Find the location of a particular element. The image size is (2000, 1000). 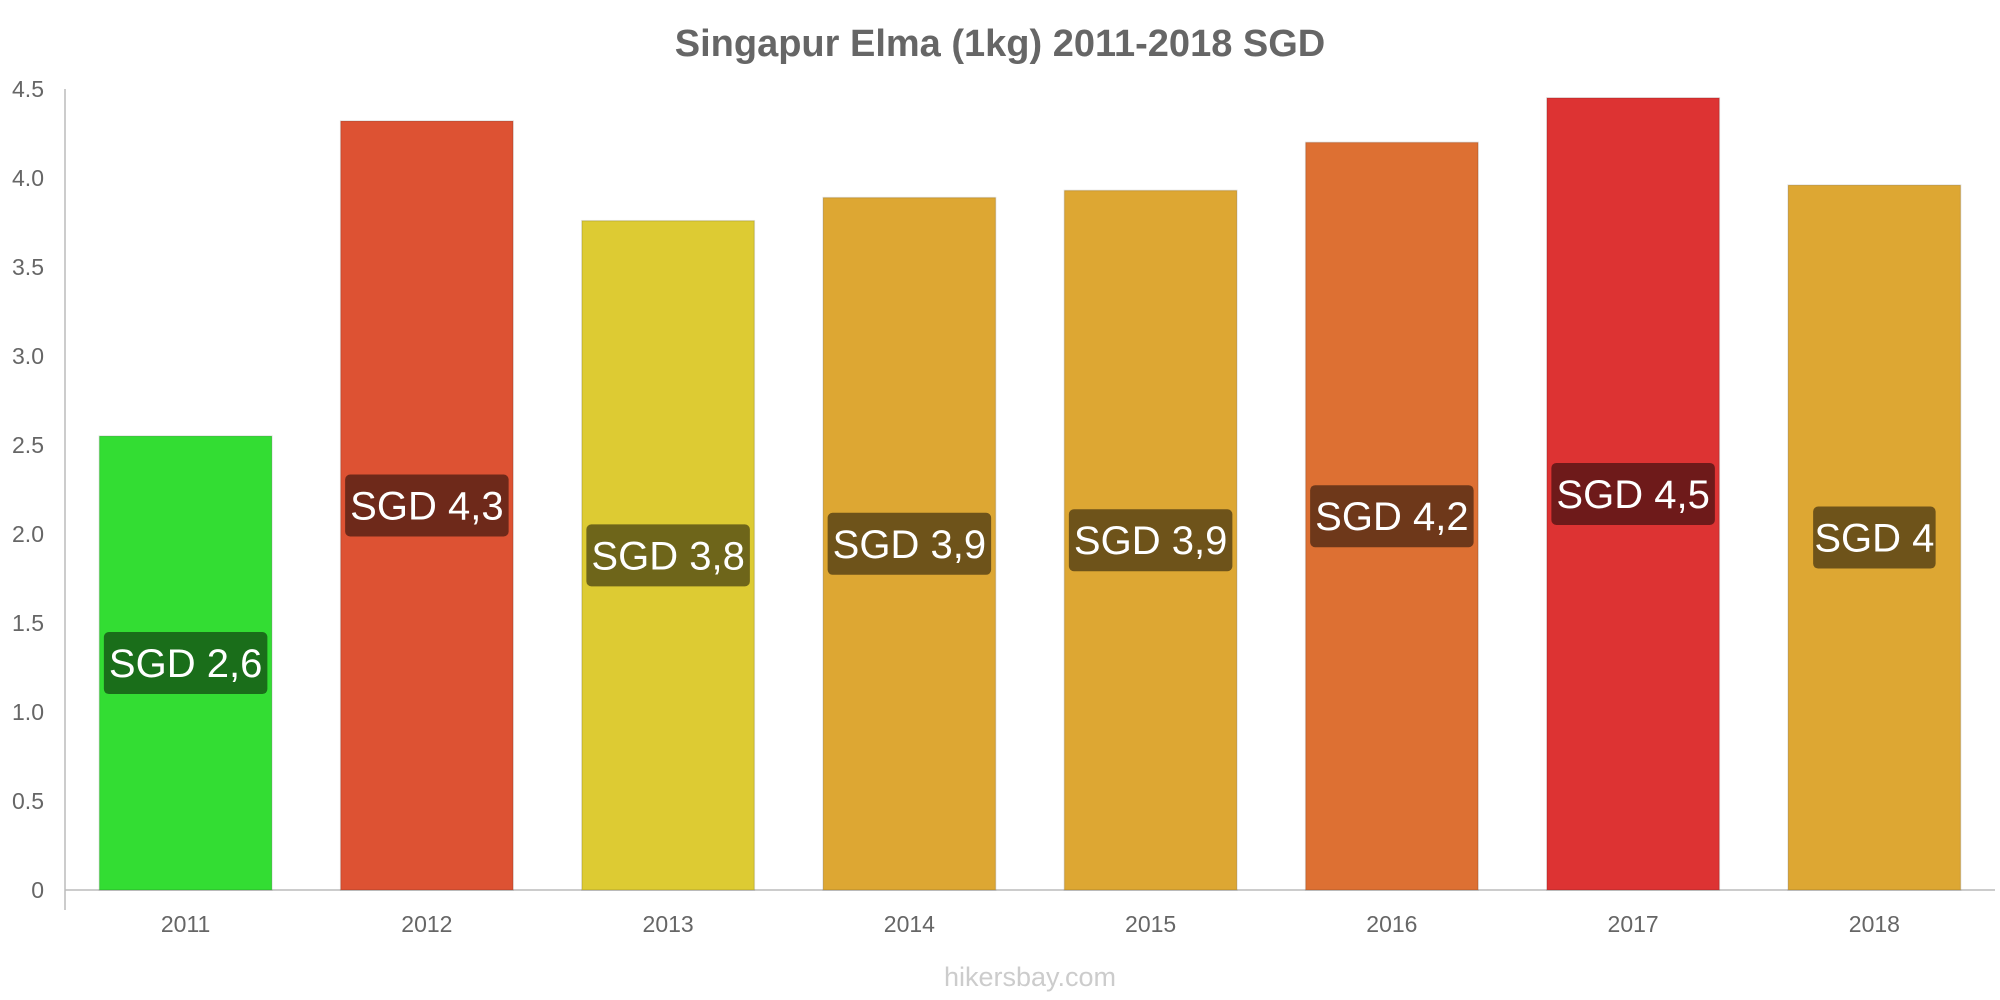

x-tick-label: 2014 is located at coordinates (909, 924).